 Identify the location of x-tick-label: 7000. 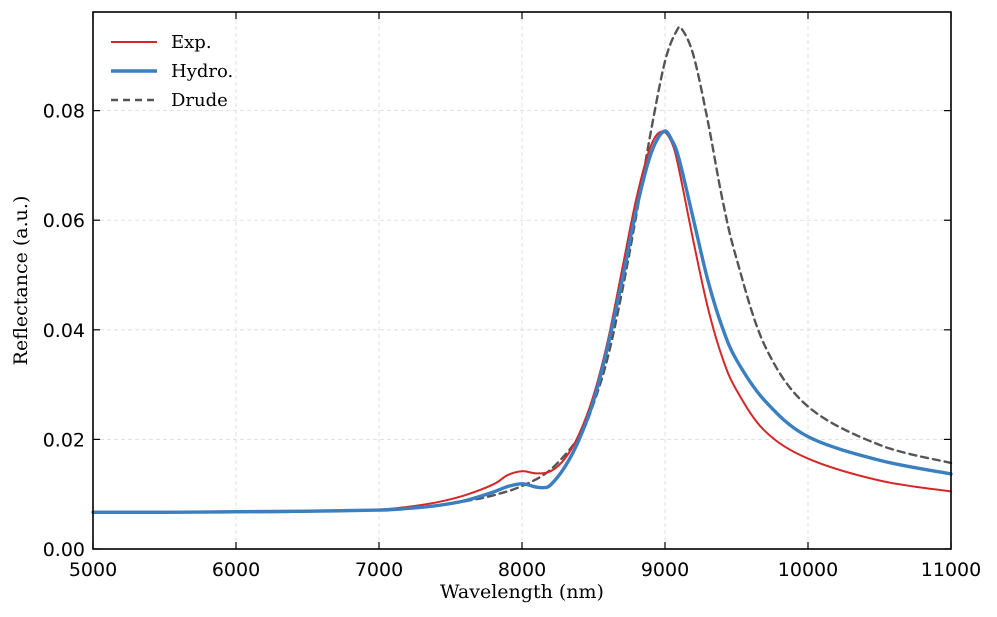
(379, 570).